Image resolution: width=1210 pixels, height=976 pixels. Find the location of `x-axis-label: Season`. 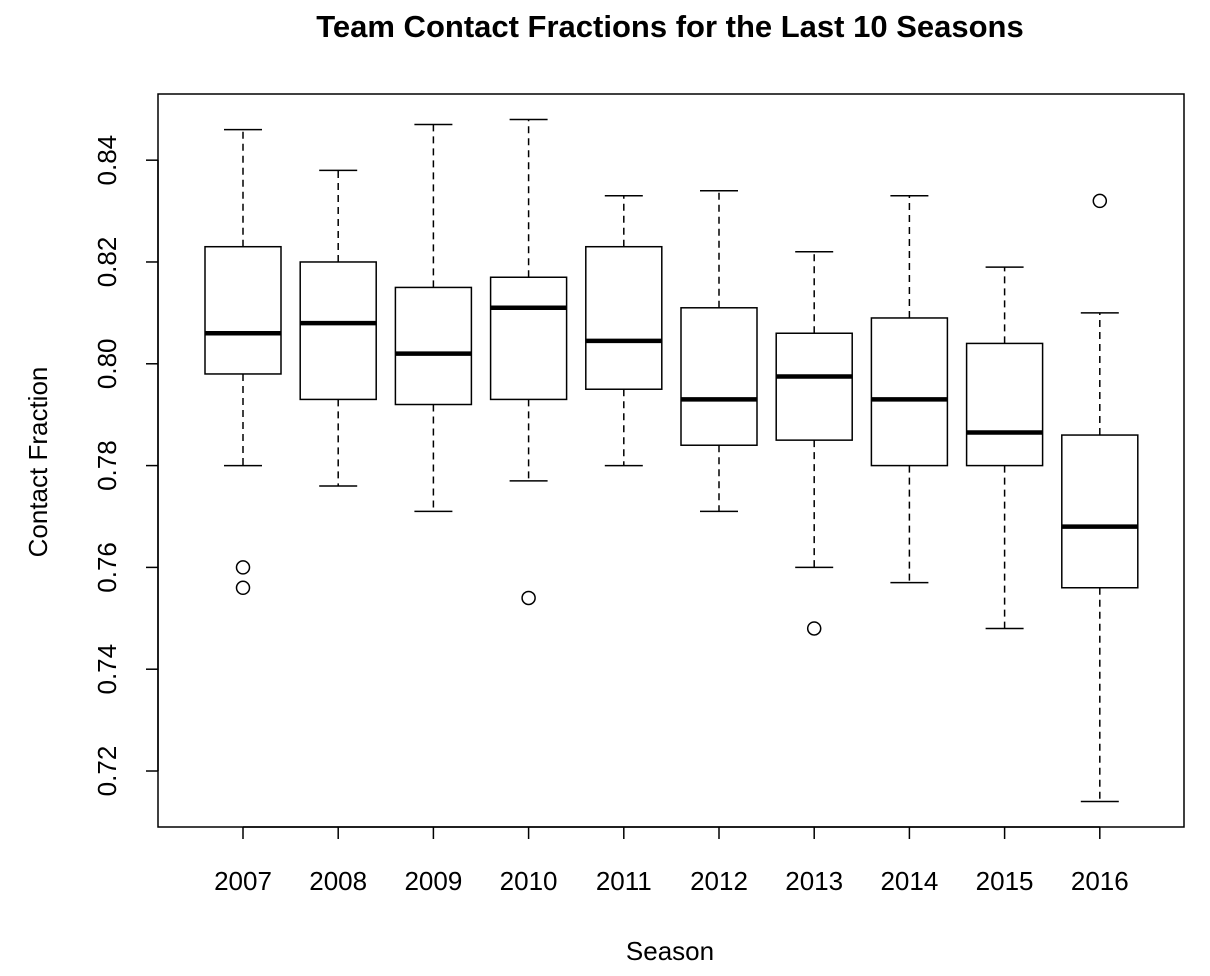

x-axis-label: Season is located at coordinates (670, 951).